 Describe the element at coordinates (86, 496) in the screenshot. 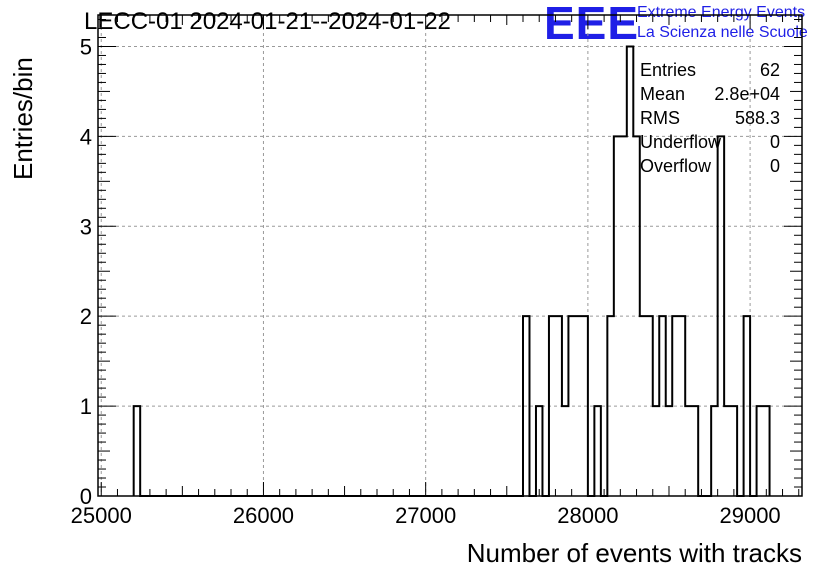

I see `y-tick-label: 0` at that location.